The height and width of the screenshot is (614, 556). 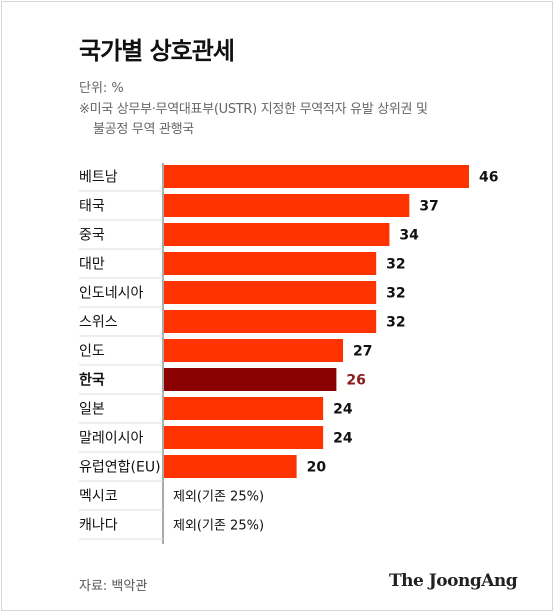 What do you see at coordinates (143, 129) in the screenshot?
I see `note-line-2: 불공정 무역 관행국` at bounding box center [143, 129].